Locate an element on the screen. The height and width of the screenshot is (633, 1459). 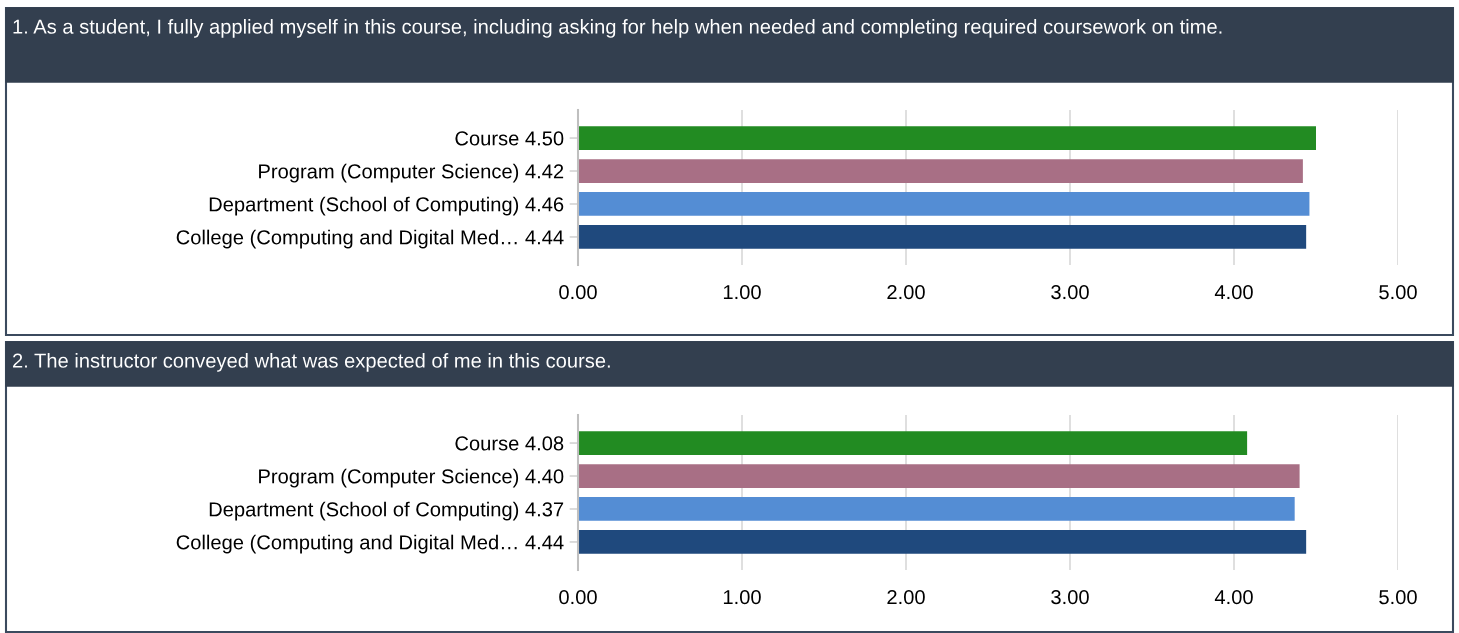
y-tick-label: Program (Computer Science) 4.40 is located at coordinates (411, 478).